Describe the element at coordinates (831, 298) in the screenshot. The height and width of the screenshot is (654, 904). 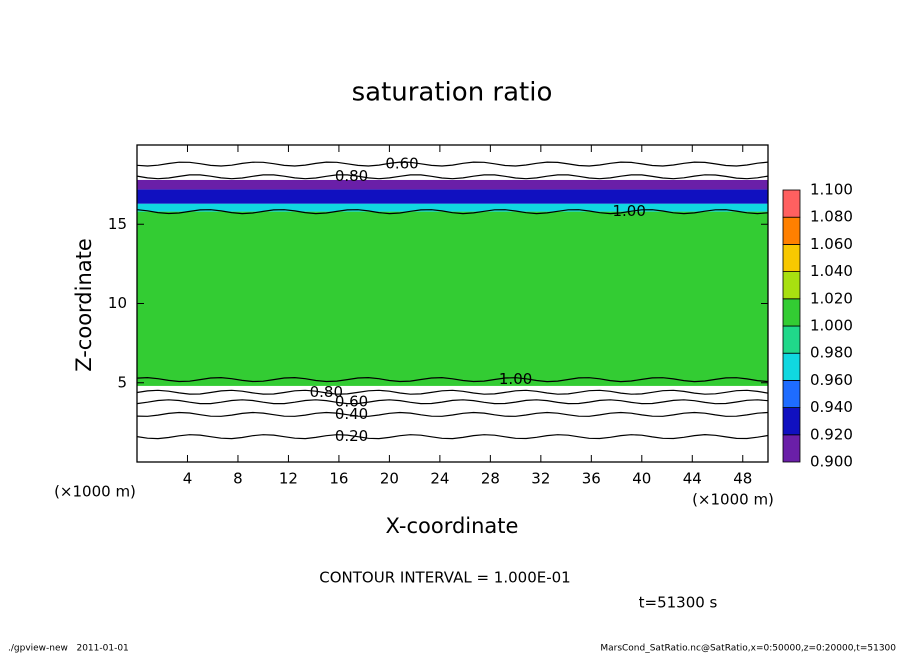
I see `colorbar-label: 1.020` at that location.